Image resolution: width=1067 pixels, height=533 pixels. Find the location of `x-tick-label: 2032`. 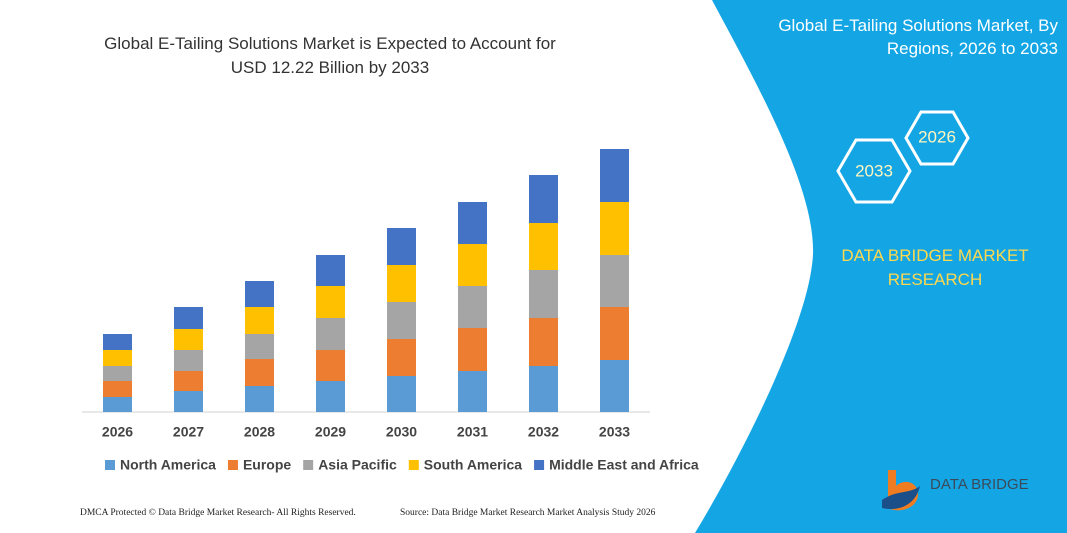

x-tick-label: 2032 is located at coordinates (543, 432).